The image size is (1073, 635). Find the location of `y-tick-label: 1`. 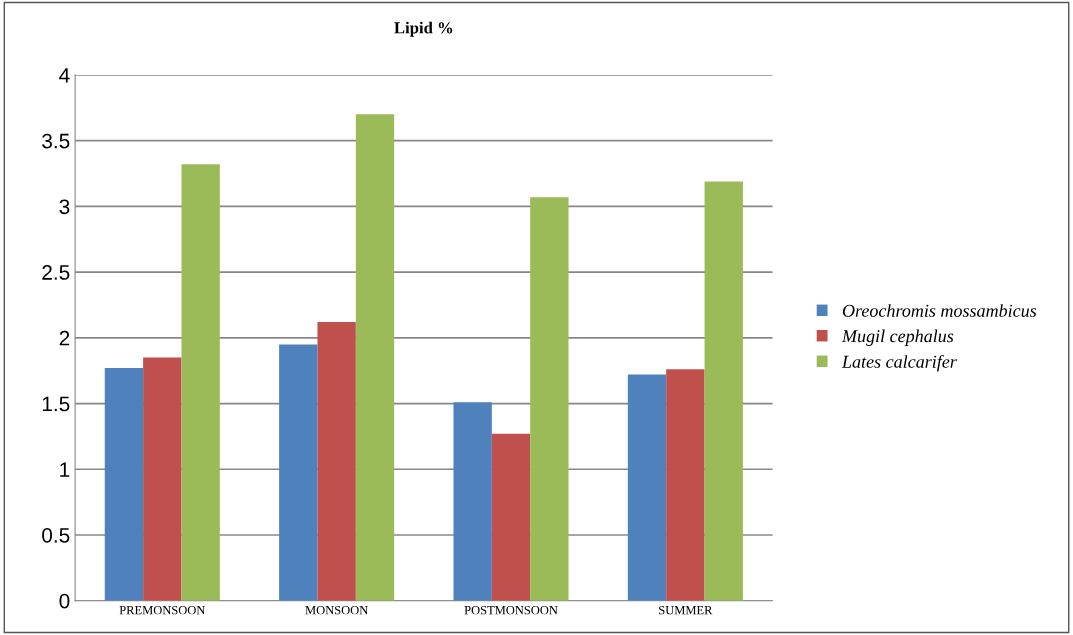

y-tick-label: 1 is located at coordinates (65, 469).